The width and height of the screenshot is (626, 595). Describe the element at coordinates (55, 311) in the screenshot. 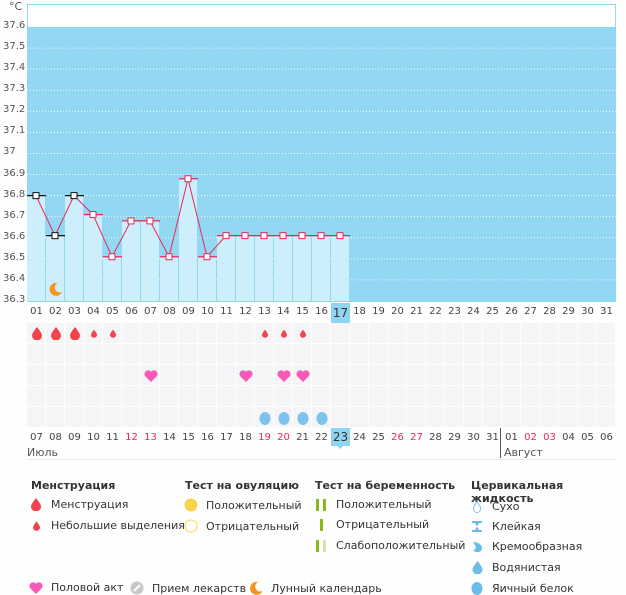

I see `x-tick-label: 02` at that location.